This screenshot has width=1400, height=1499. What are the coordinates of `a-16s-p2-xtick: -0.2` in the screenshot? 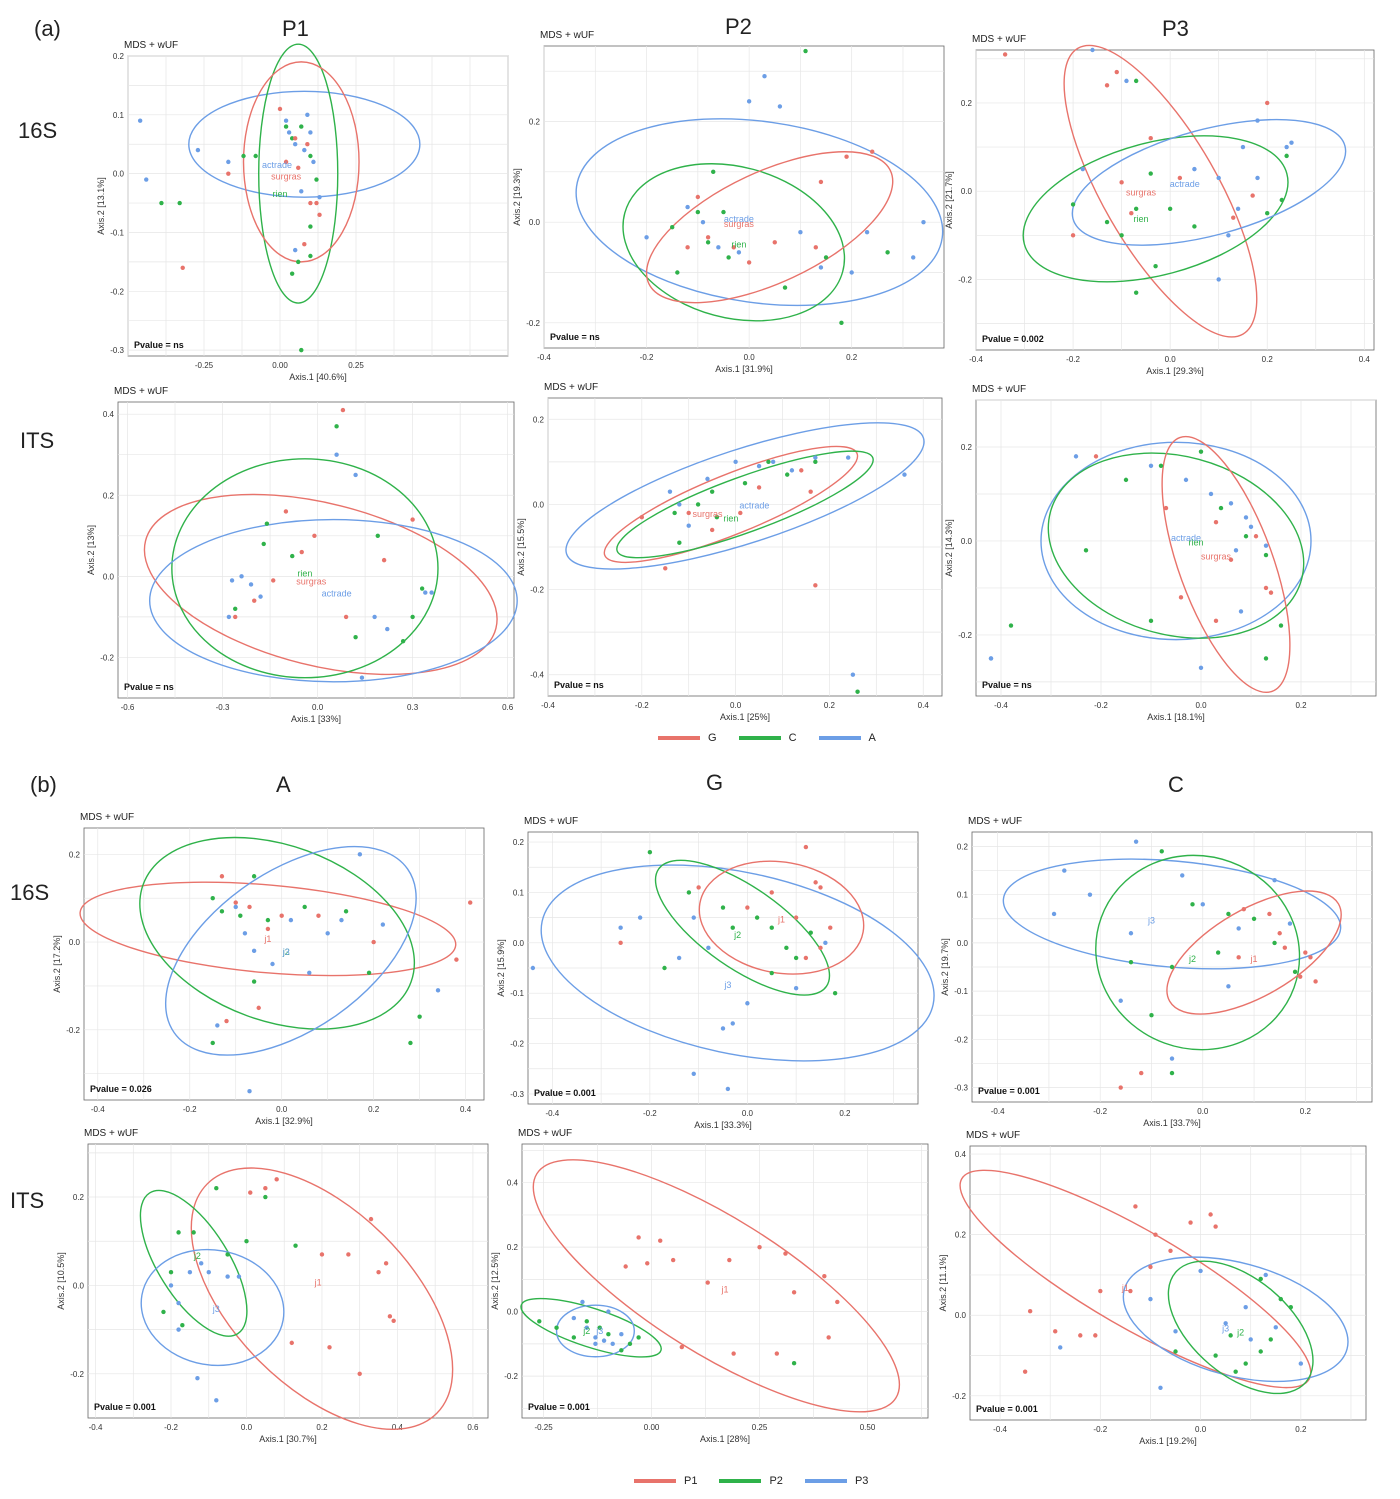 It's located at (647, 357).